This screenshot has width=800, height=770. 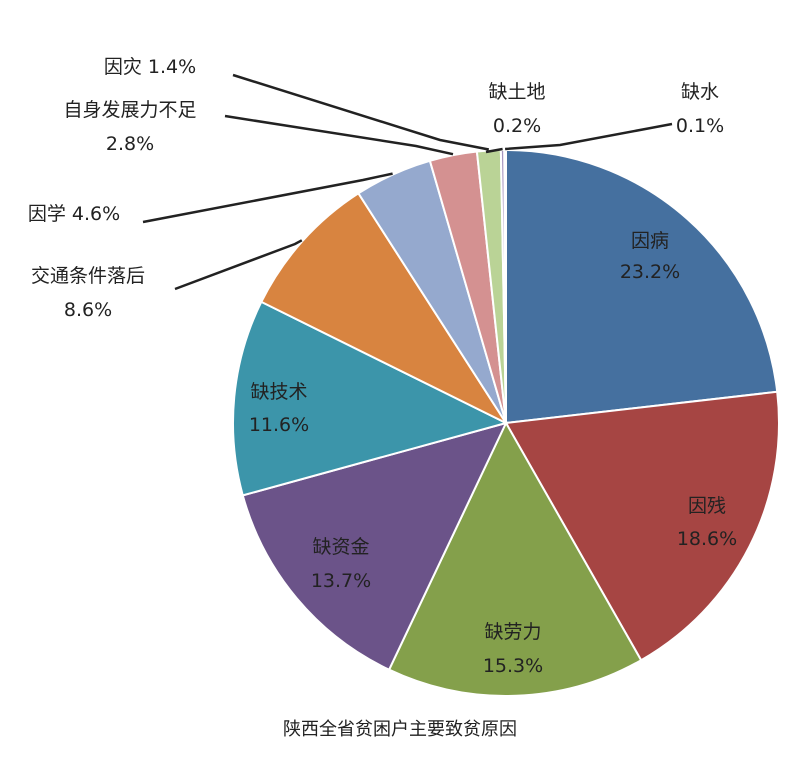 What do you see at coordinates (707, 539) in the screenshot?
I see `slice-value-label: 18.6%` at bounding box center [707, 539].